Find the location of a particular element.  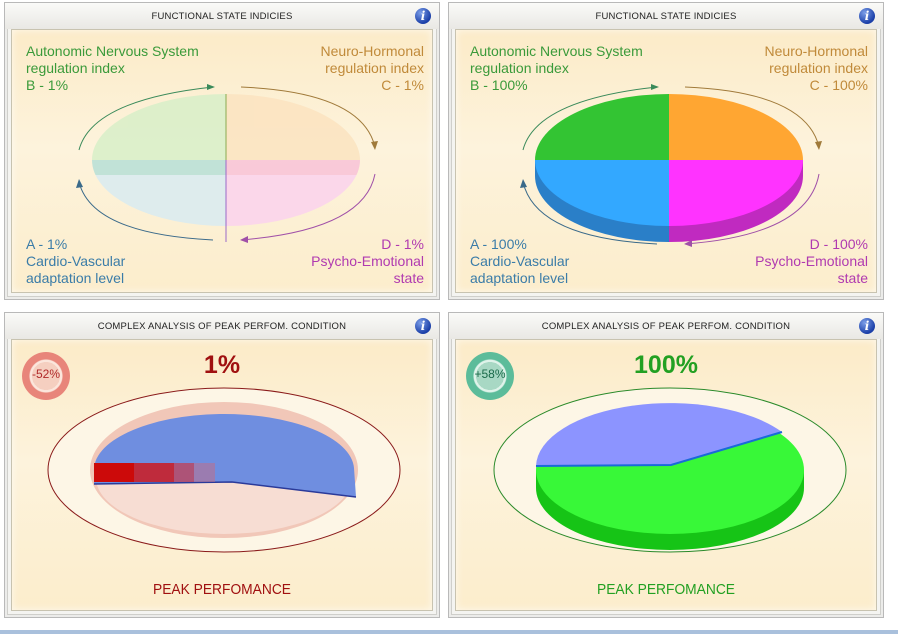

arrow-d is located at coordinates (308, 207).